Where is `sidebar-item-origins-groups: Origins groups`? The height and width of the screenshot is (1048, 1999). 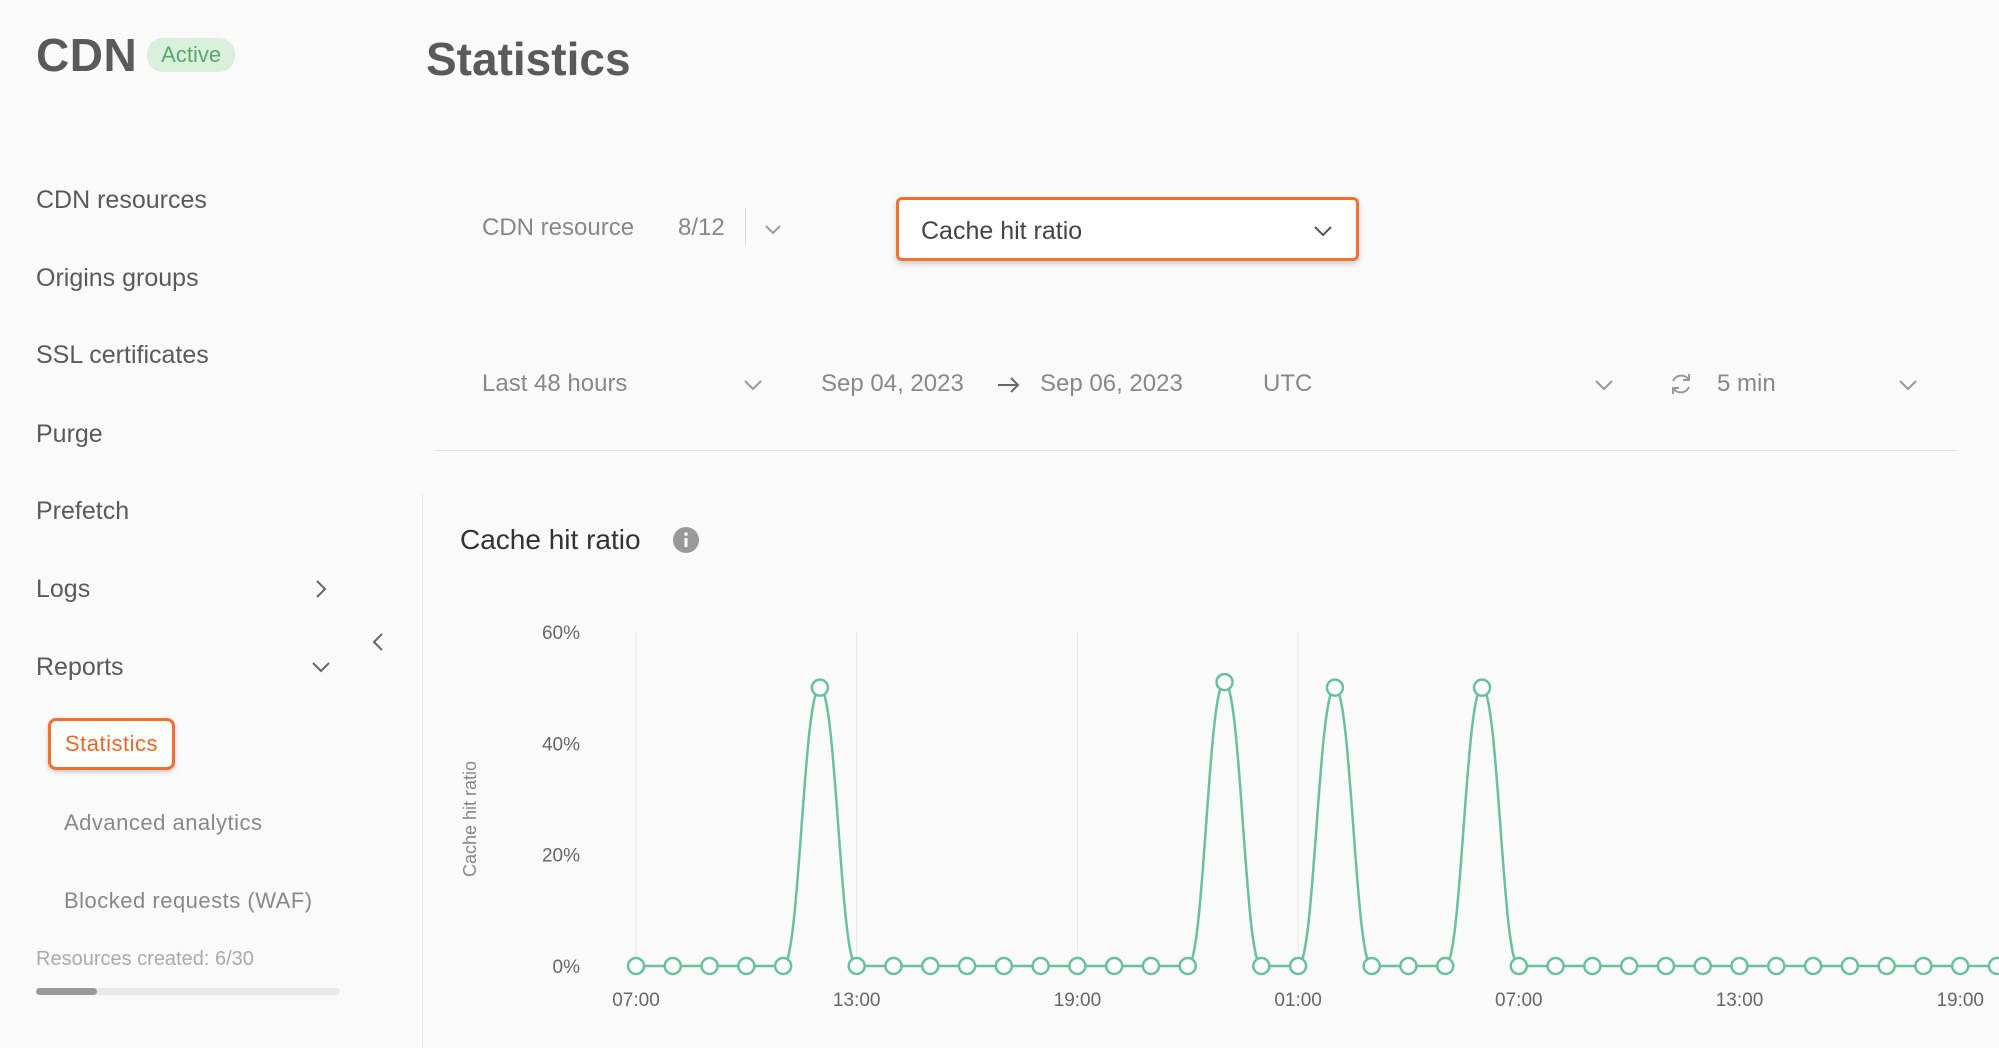
sidebar-item-origins-groups: Origins groups is located at coordinates (117, 278).